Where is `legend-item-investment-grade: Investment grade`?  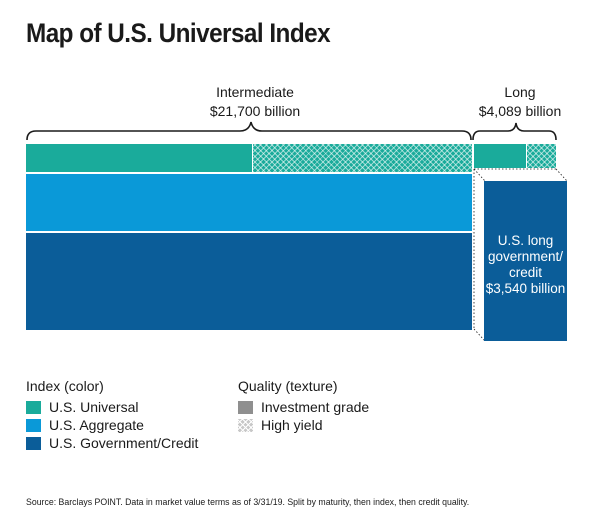
legend-item-investment-grade: Investment grade is located at coordinates (303, 407).